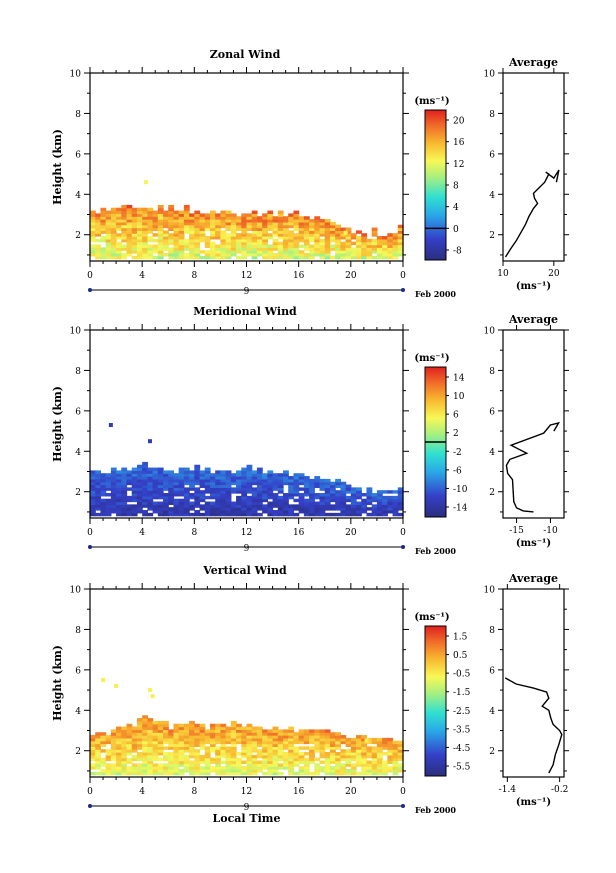  Describe the element at coordinates (457, 471) in the screenshot. I see `colorbar-tick-label: -6` at that location.